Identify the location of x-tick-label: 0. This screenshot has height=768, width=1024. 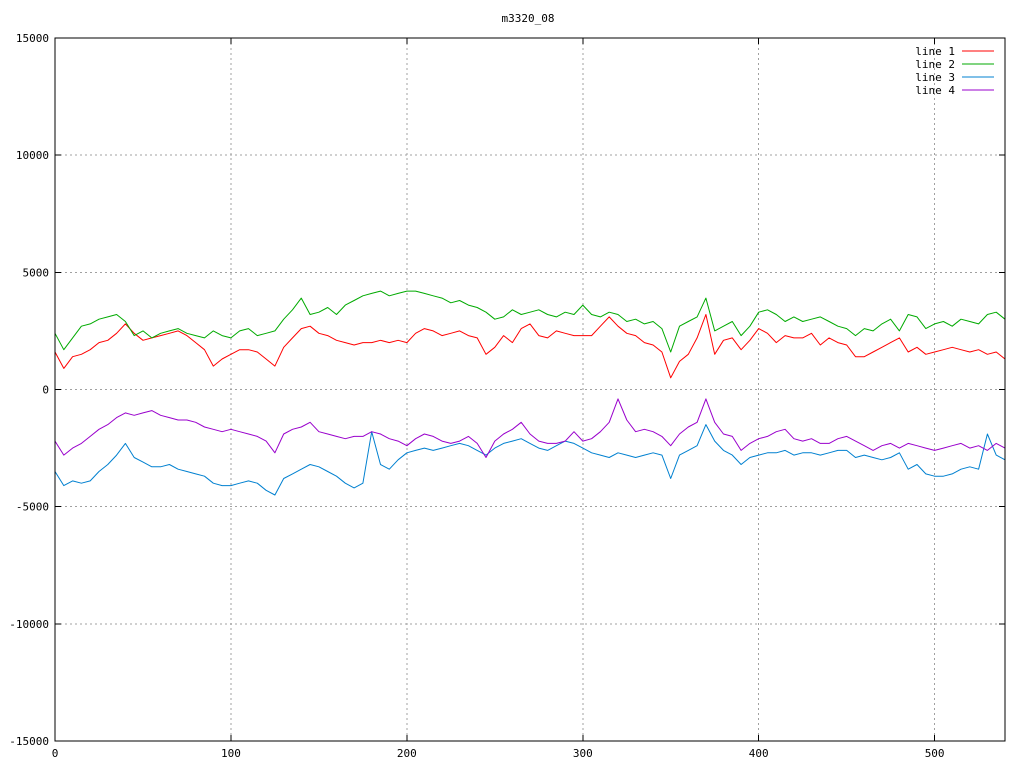
(55, 753).